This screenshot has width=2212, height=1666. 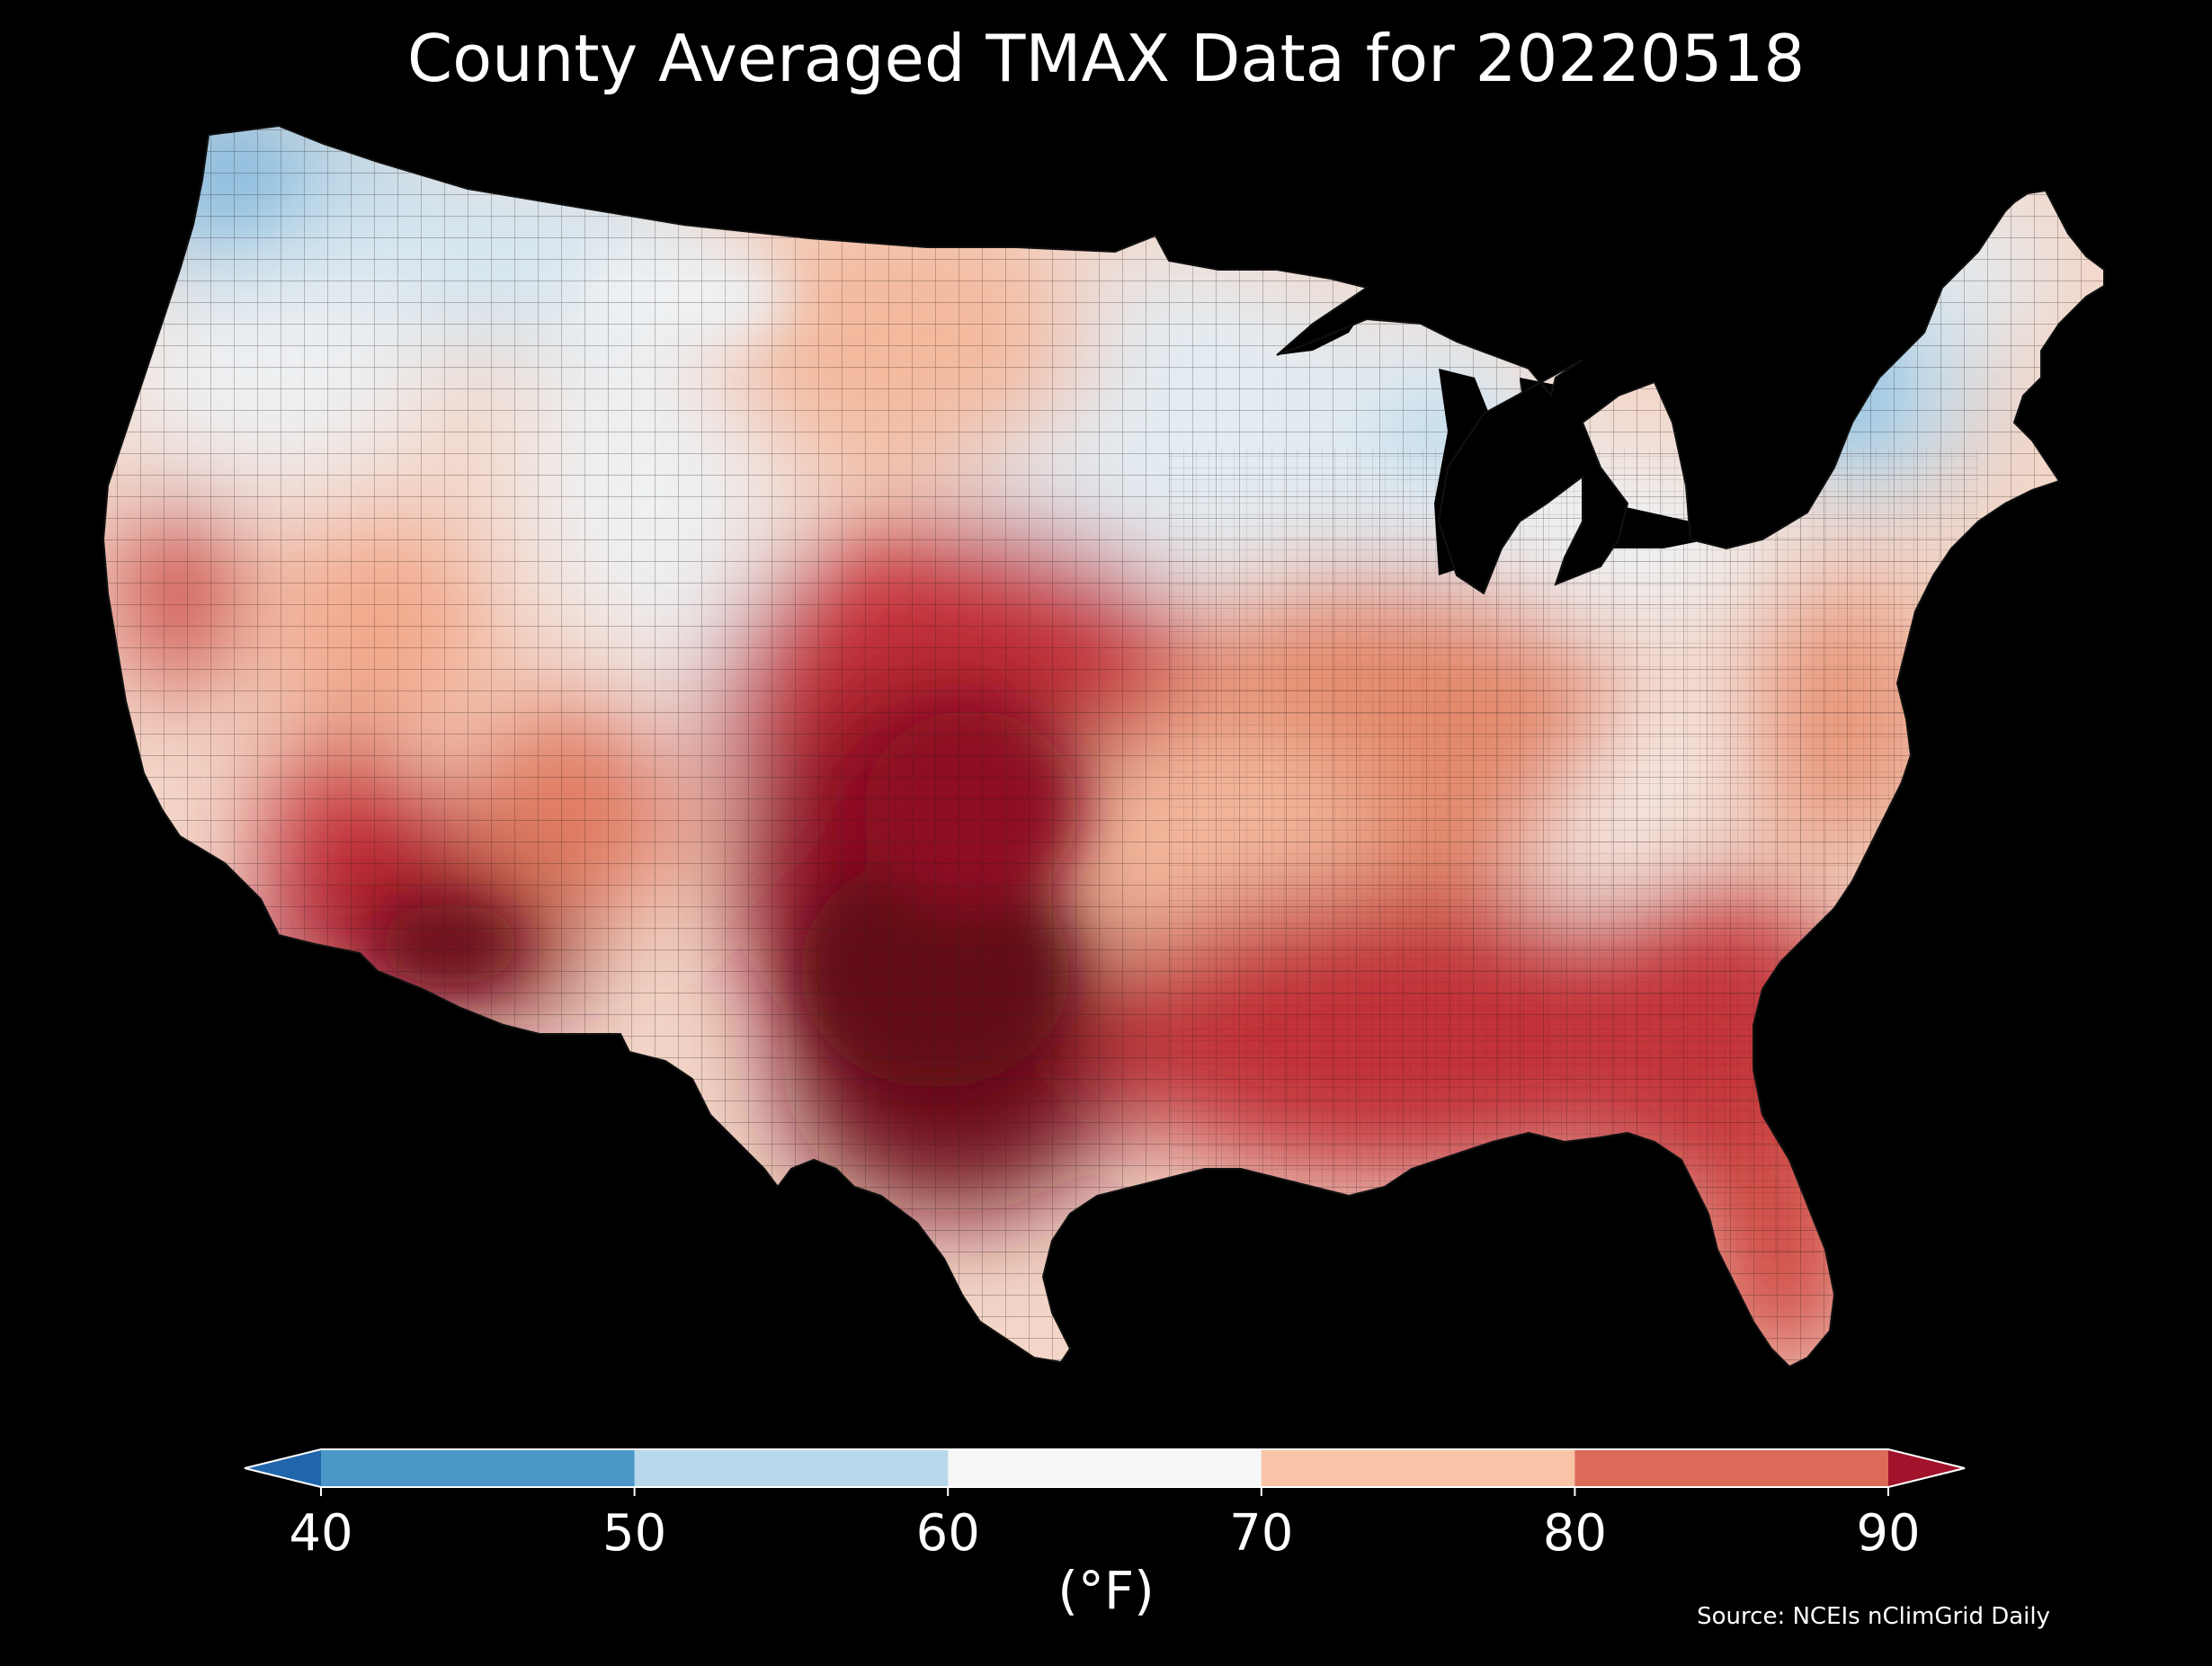 What do you see at coordinates (1926, 1468) in the screenshot?
I see `colorbar-extend-high` at bounding box center [1926, 1468].